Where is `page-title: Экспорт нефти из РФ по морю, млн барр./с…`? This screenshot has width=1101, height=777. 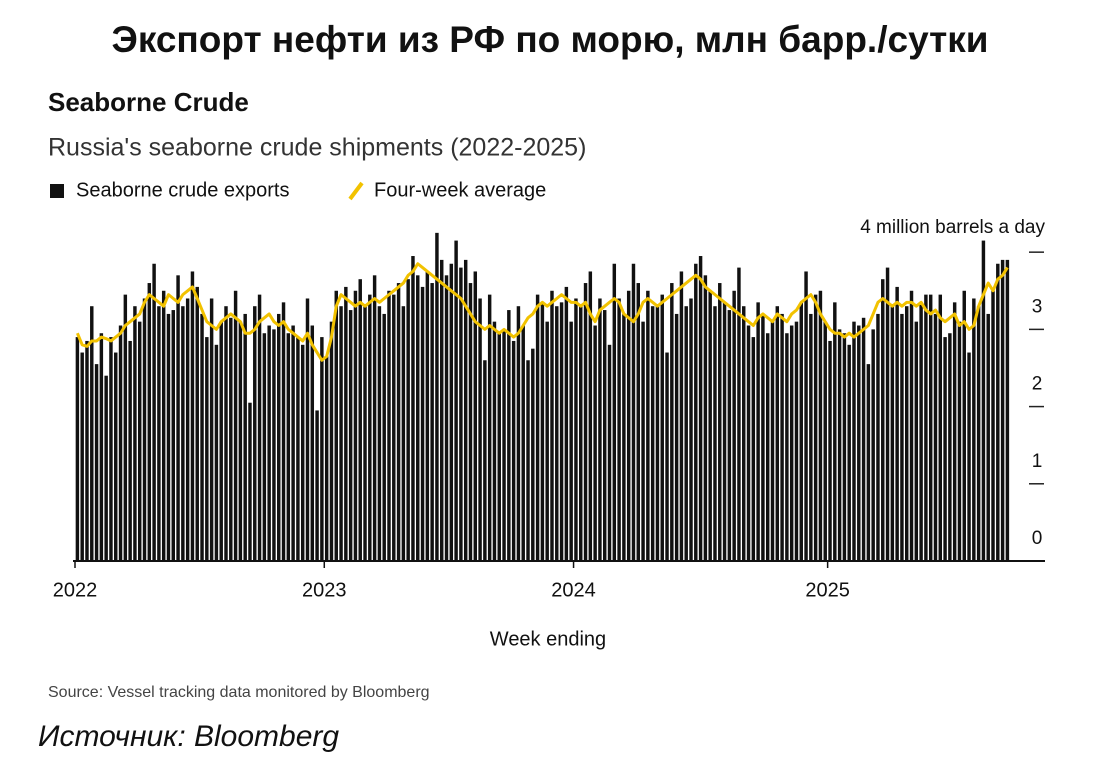
page-title: Экспорт нефти из РФ по морю, млн барр./с… is located at coordinates (550, 39).